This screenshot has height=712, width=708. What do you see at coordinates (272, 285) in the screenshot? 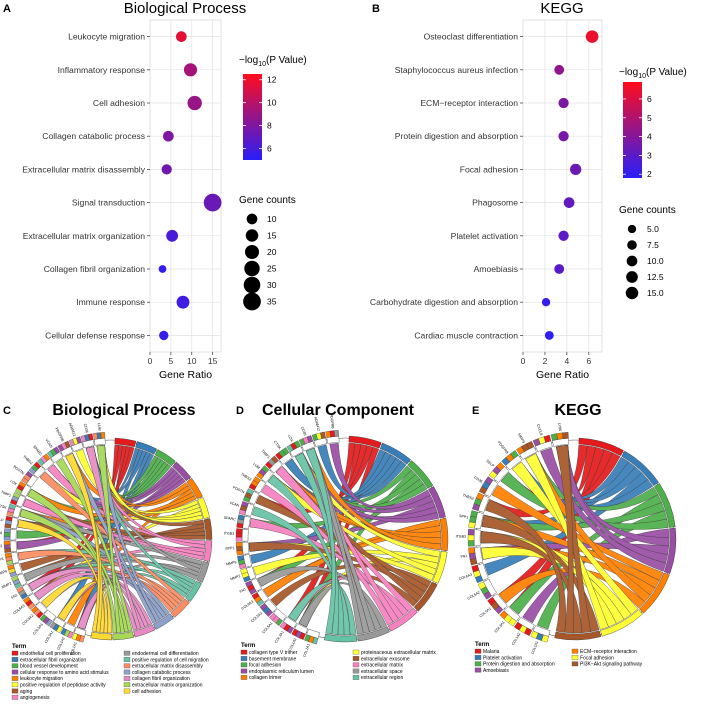
I see `size-legend-label: 30` at bounding box center [272, 285].